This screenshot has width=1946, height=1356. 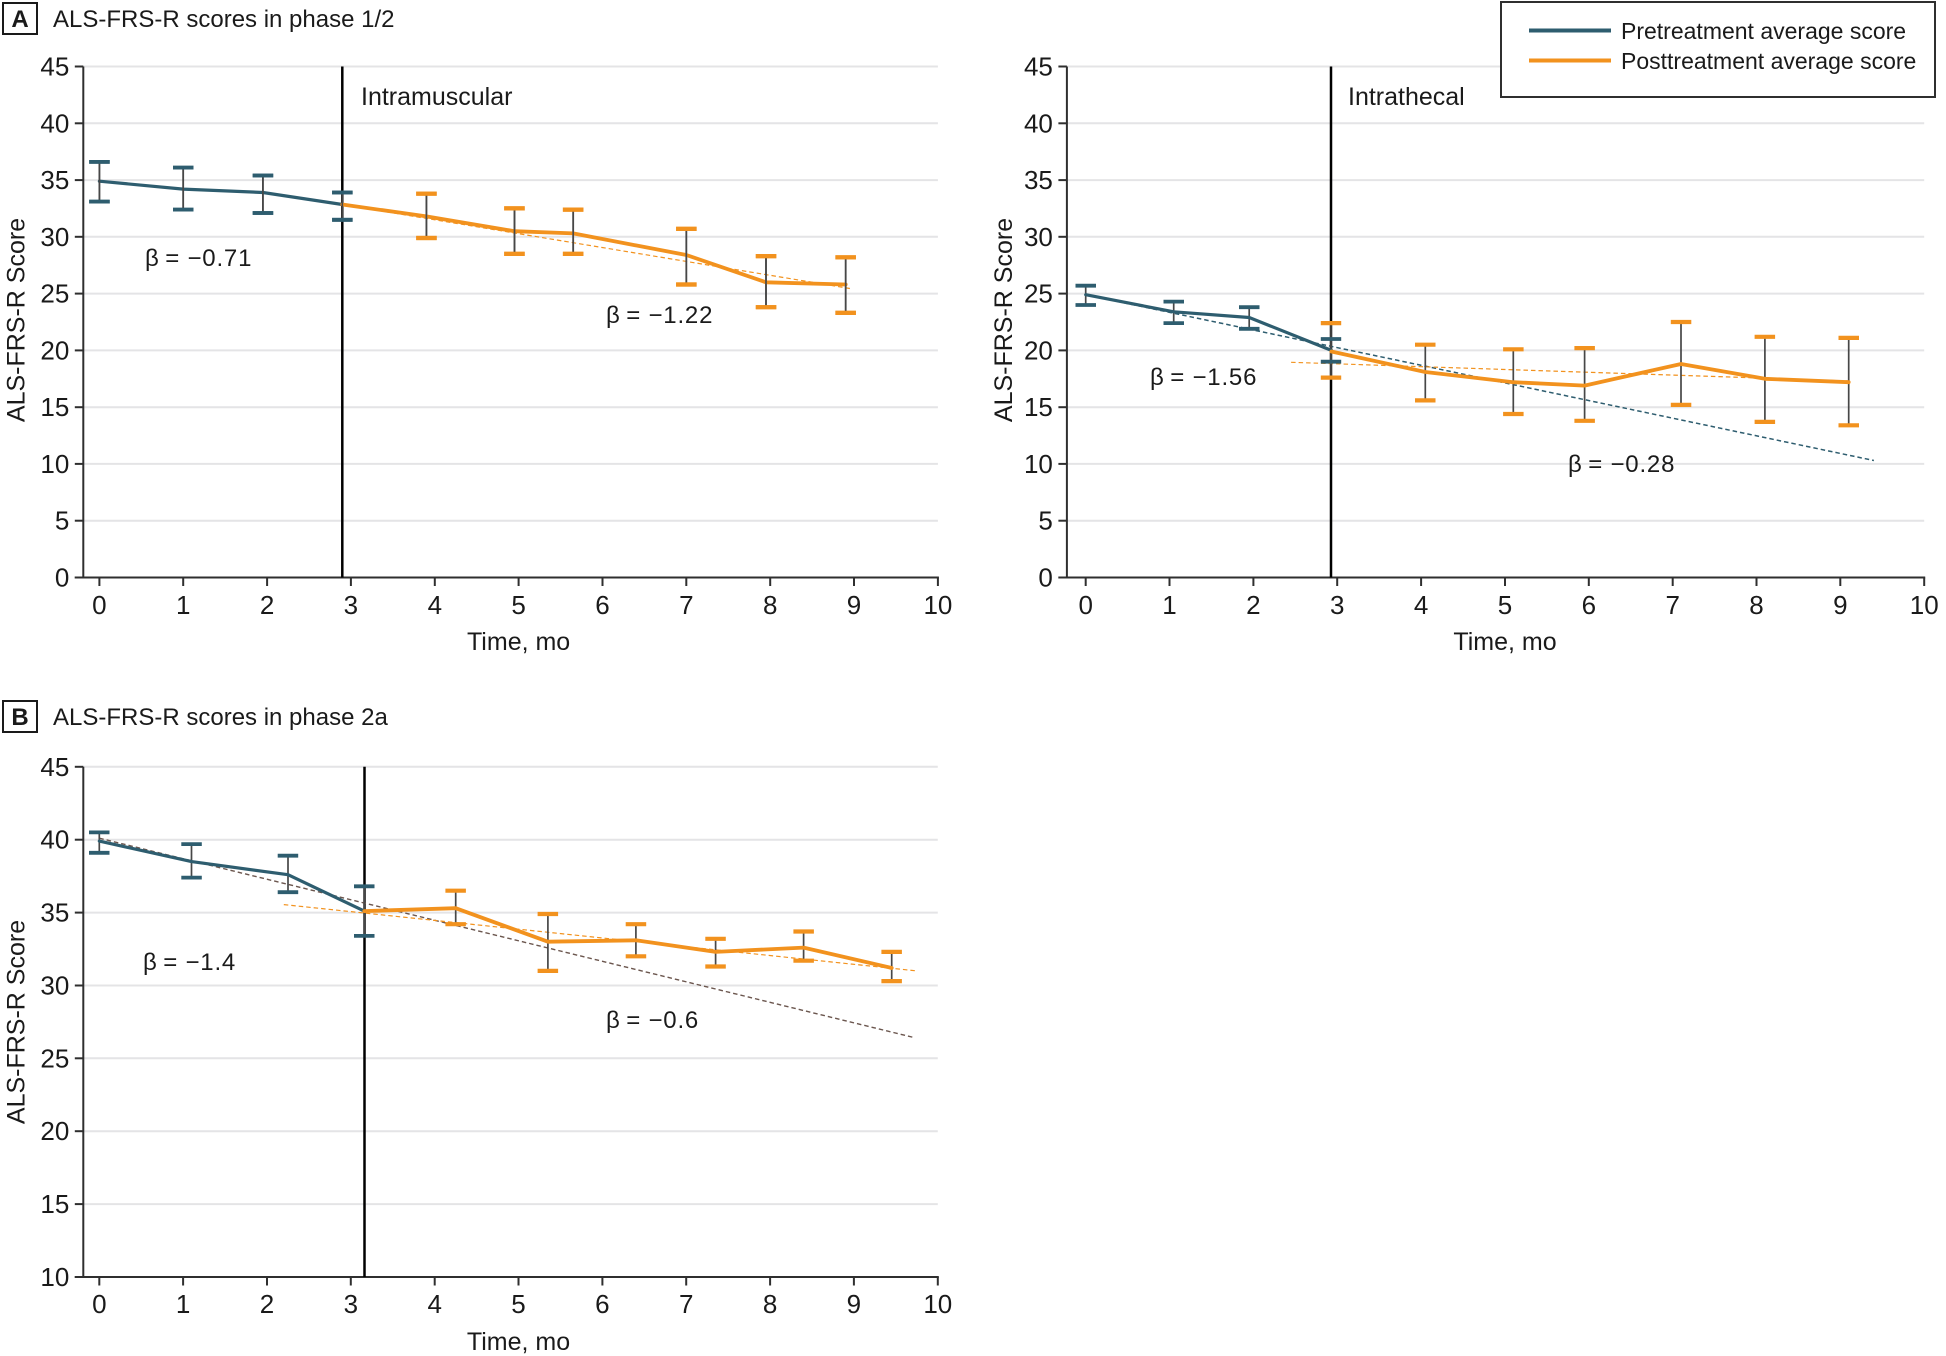 What do you see at coordinates (436, 97) in the screenshot?
I see `svg-text: Intramuscular` at bounding box center [436, 97].